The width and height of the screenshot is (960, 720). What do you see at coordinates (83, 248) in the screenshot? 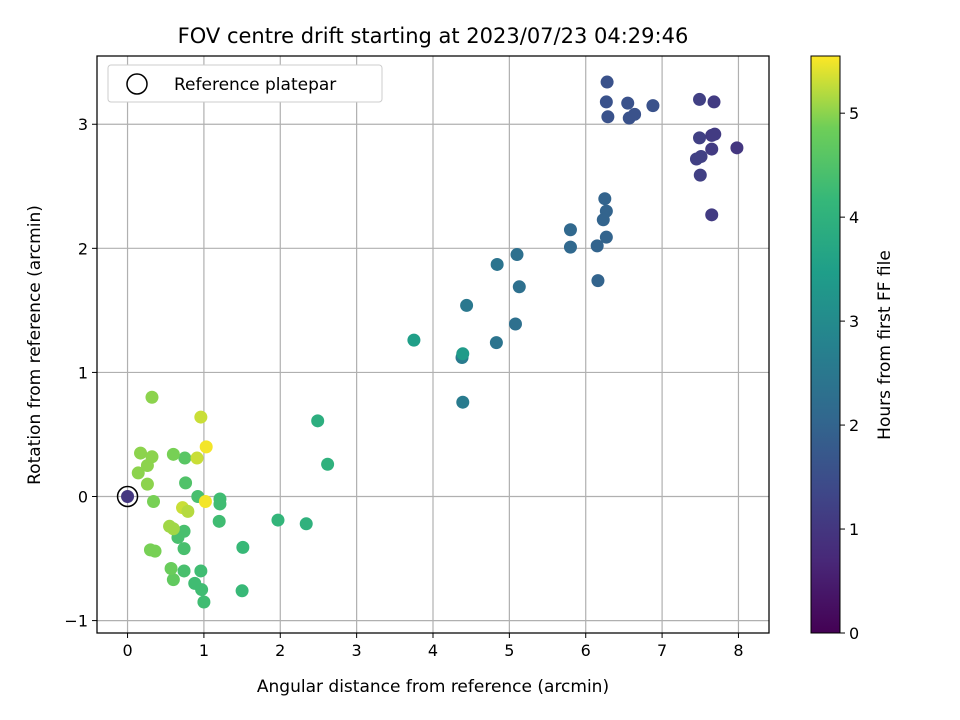
I see `y-tick-label: 2` at bounding box center [83, 248].